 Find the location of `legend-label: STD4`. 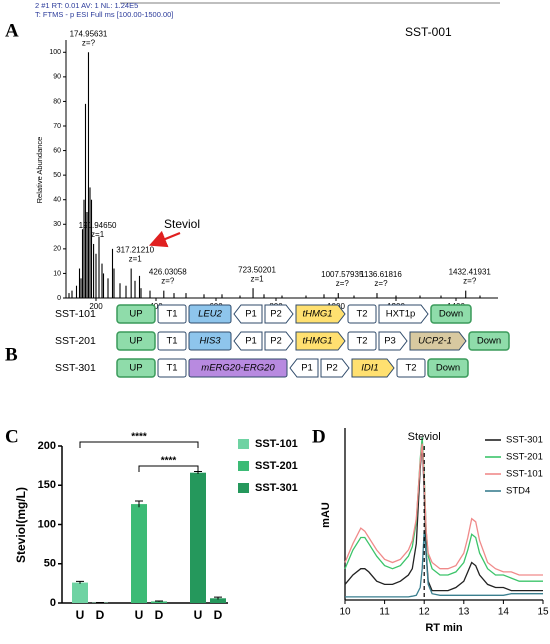

legend-label: STD4 is located at coordinates (518, 491).